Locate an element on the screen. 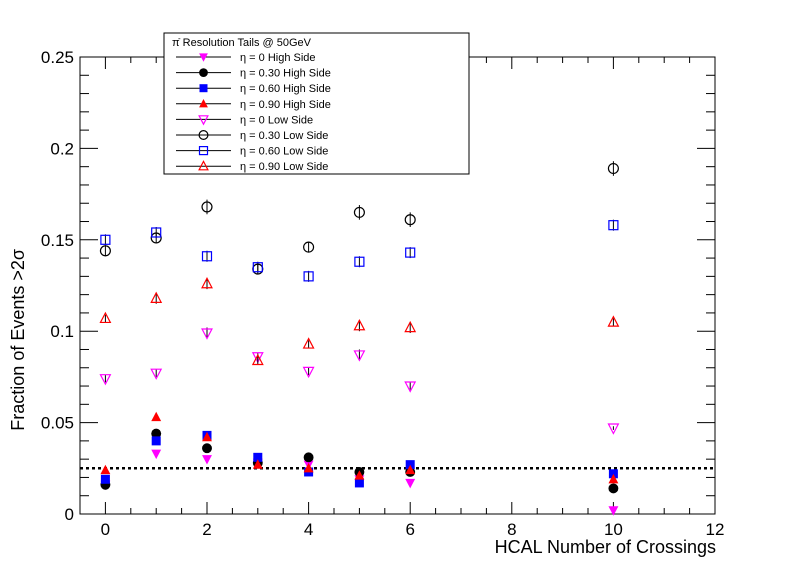 The width and height of the screenshot is (796, 577). legend-title: π Resolution Tails @ 50GeV is located at coordinates (242, 43).